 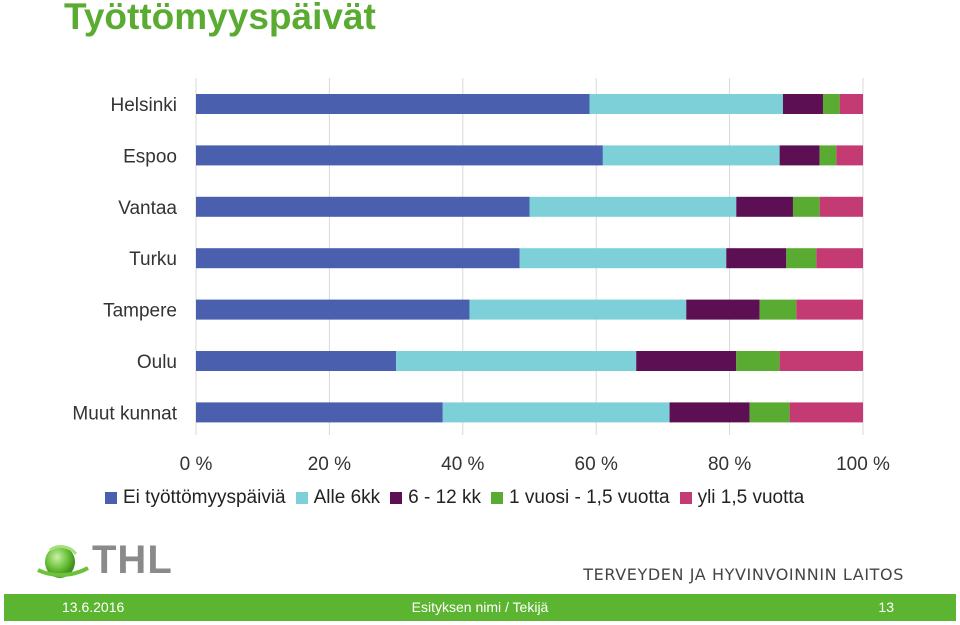 I want to click on legend-item: 6 - 12 kk, so click(x=435, y=498).